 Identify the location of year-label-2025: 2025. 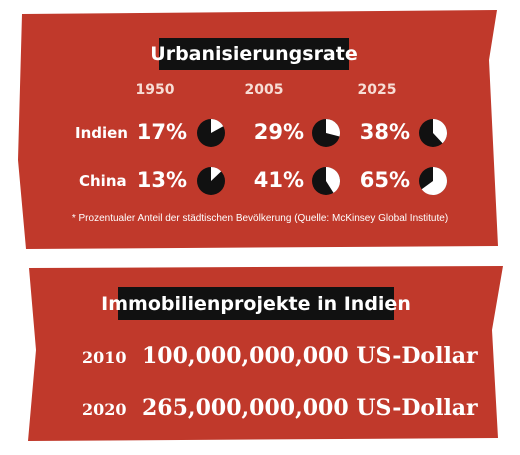
(377, 90).